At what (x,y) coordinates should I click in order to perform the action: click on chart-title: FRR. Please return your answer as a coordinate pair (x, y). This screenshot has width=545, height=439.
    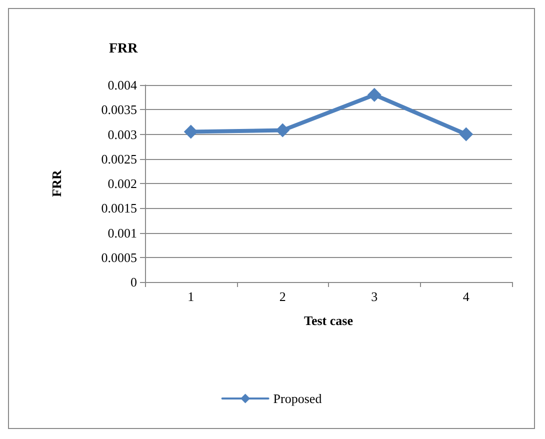
    Looking at the image, I should click on (124, 49).